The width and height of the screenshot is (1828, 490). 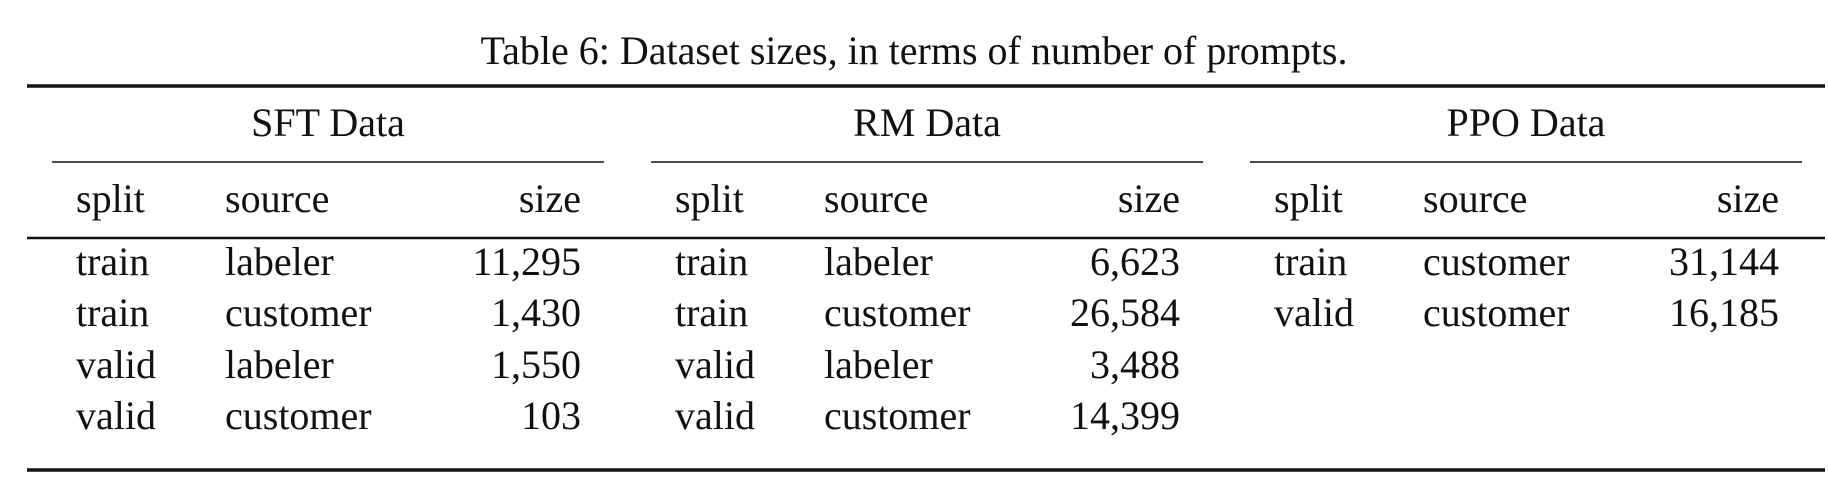 I want to click on group-title: RM Data, so click(x=927, y=122).